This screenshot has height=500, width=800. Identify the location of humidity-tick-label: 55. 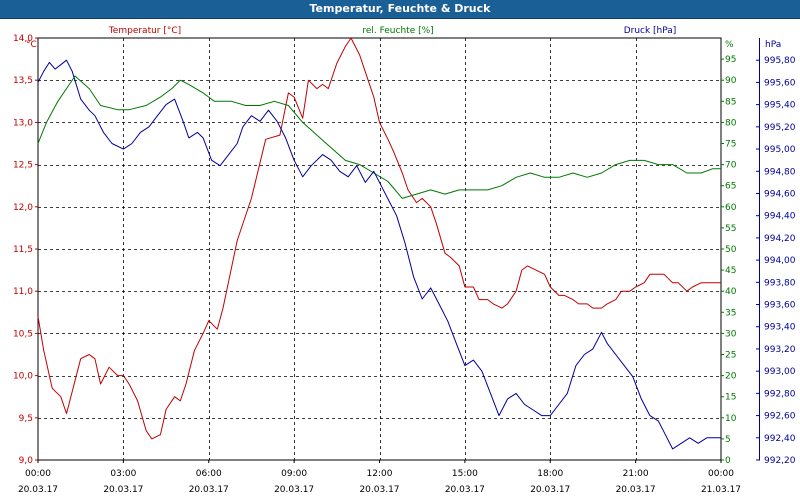
(730, 229).